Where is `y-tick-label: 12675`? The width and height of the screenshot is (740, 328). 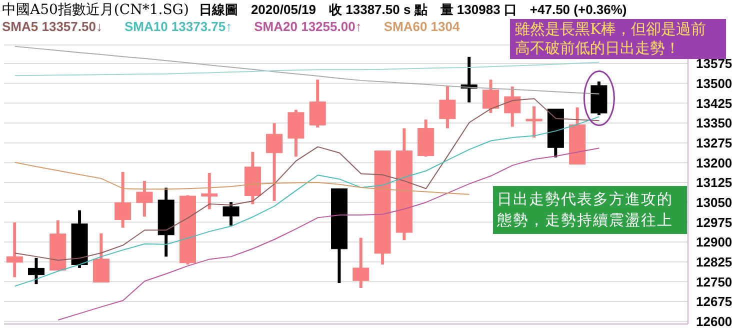 y-tick-label: 12675 is located at coordinates (714, 302).